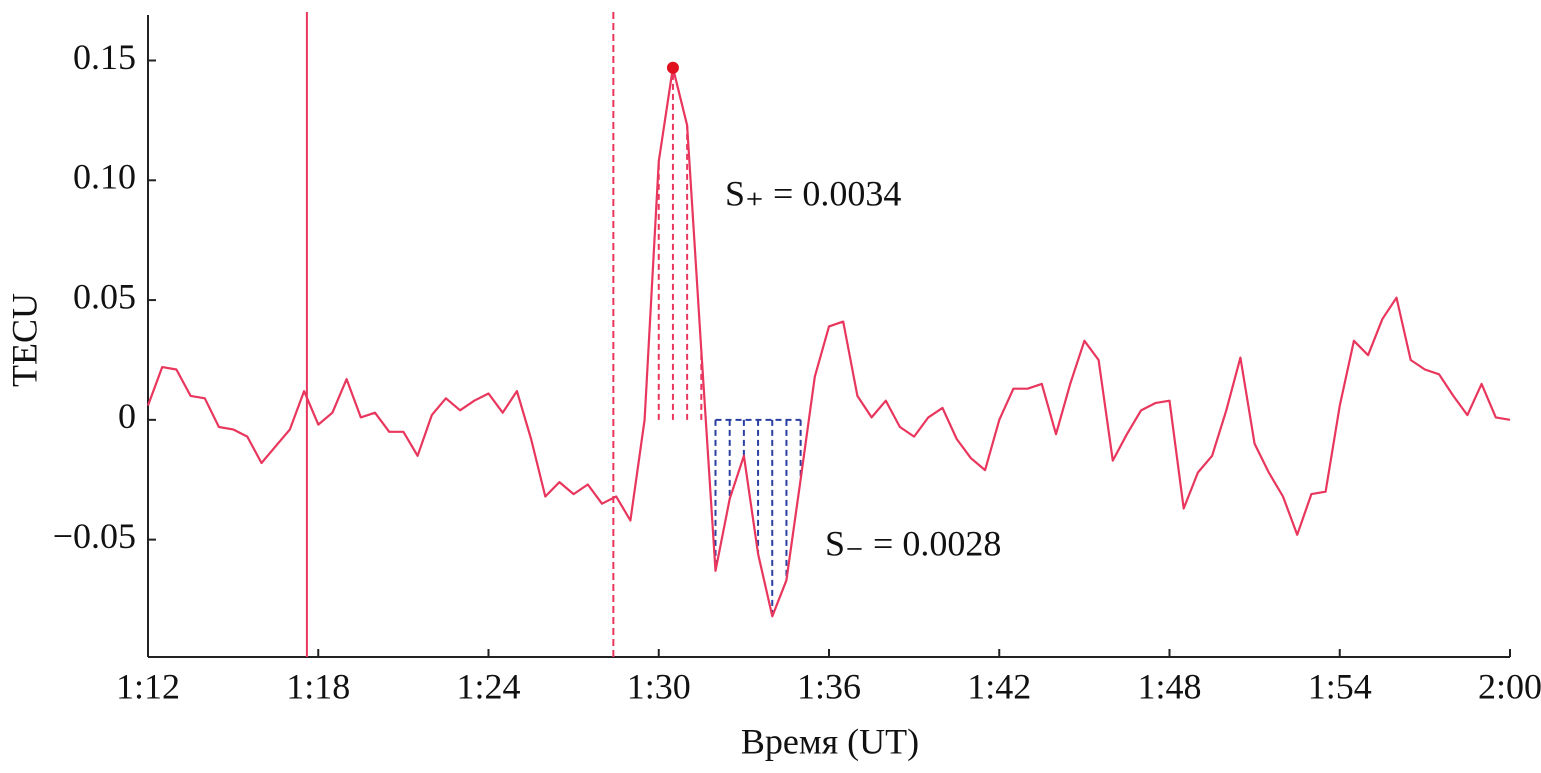  Describe the element at coordinates (318, 686) in the screenshot. I see `x-tick-label: 1:18` at that location.